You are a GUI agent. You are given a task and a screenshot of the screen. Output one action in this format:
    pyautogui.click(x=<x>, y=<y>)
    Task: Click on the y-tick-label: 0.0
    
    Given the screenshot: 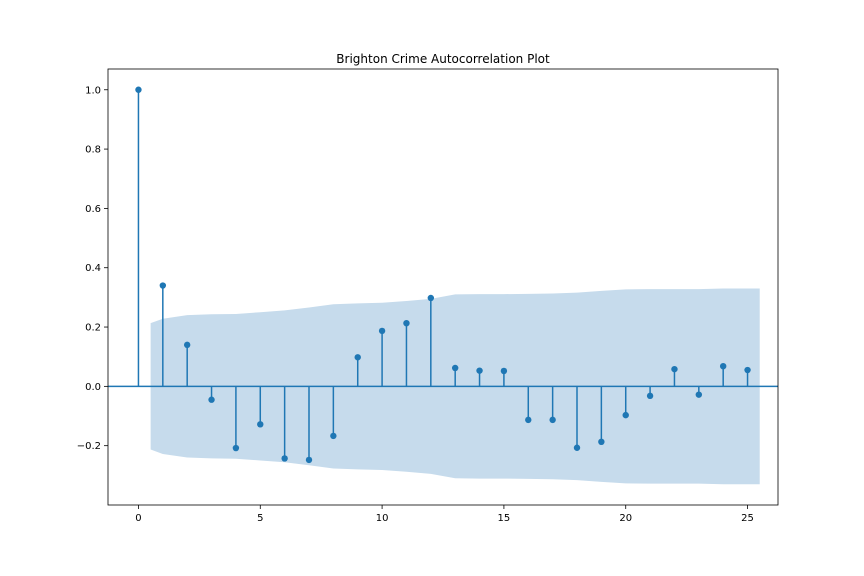 What is the action you would take?
    pyautogui.click(x=93, y=387)
    